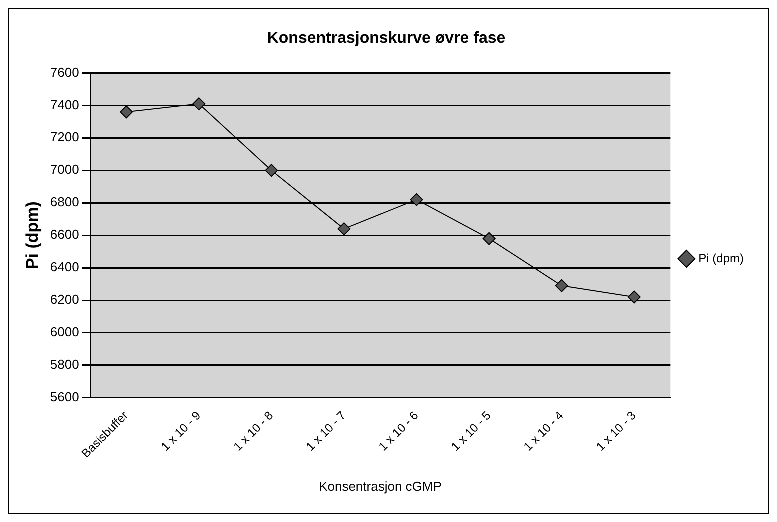 This screenshot has height=522, width=777. I want to click on y-tick-label: 6000, so click(65, 332).